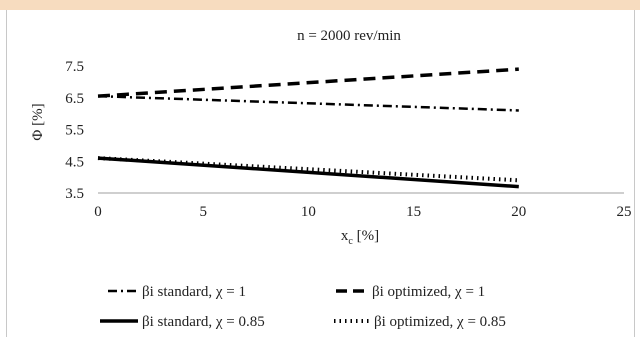  I want to click on y-axis-title: Φ [%], so click(38, 121).